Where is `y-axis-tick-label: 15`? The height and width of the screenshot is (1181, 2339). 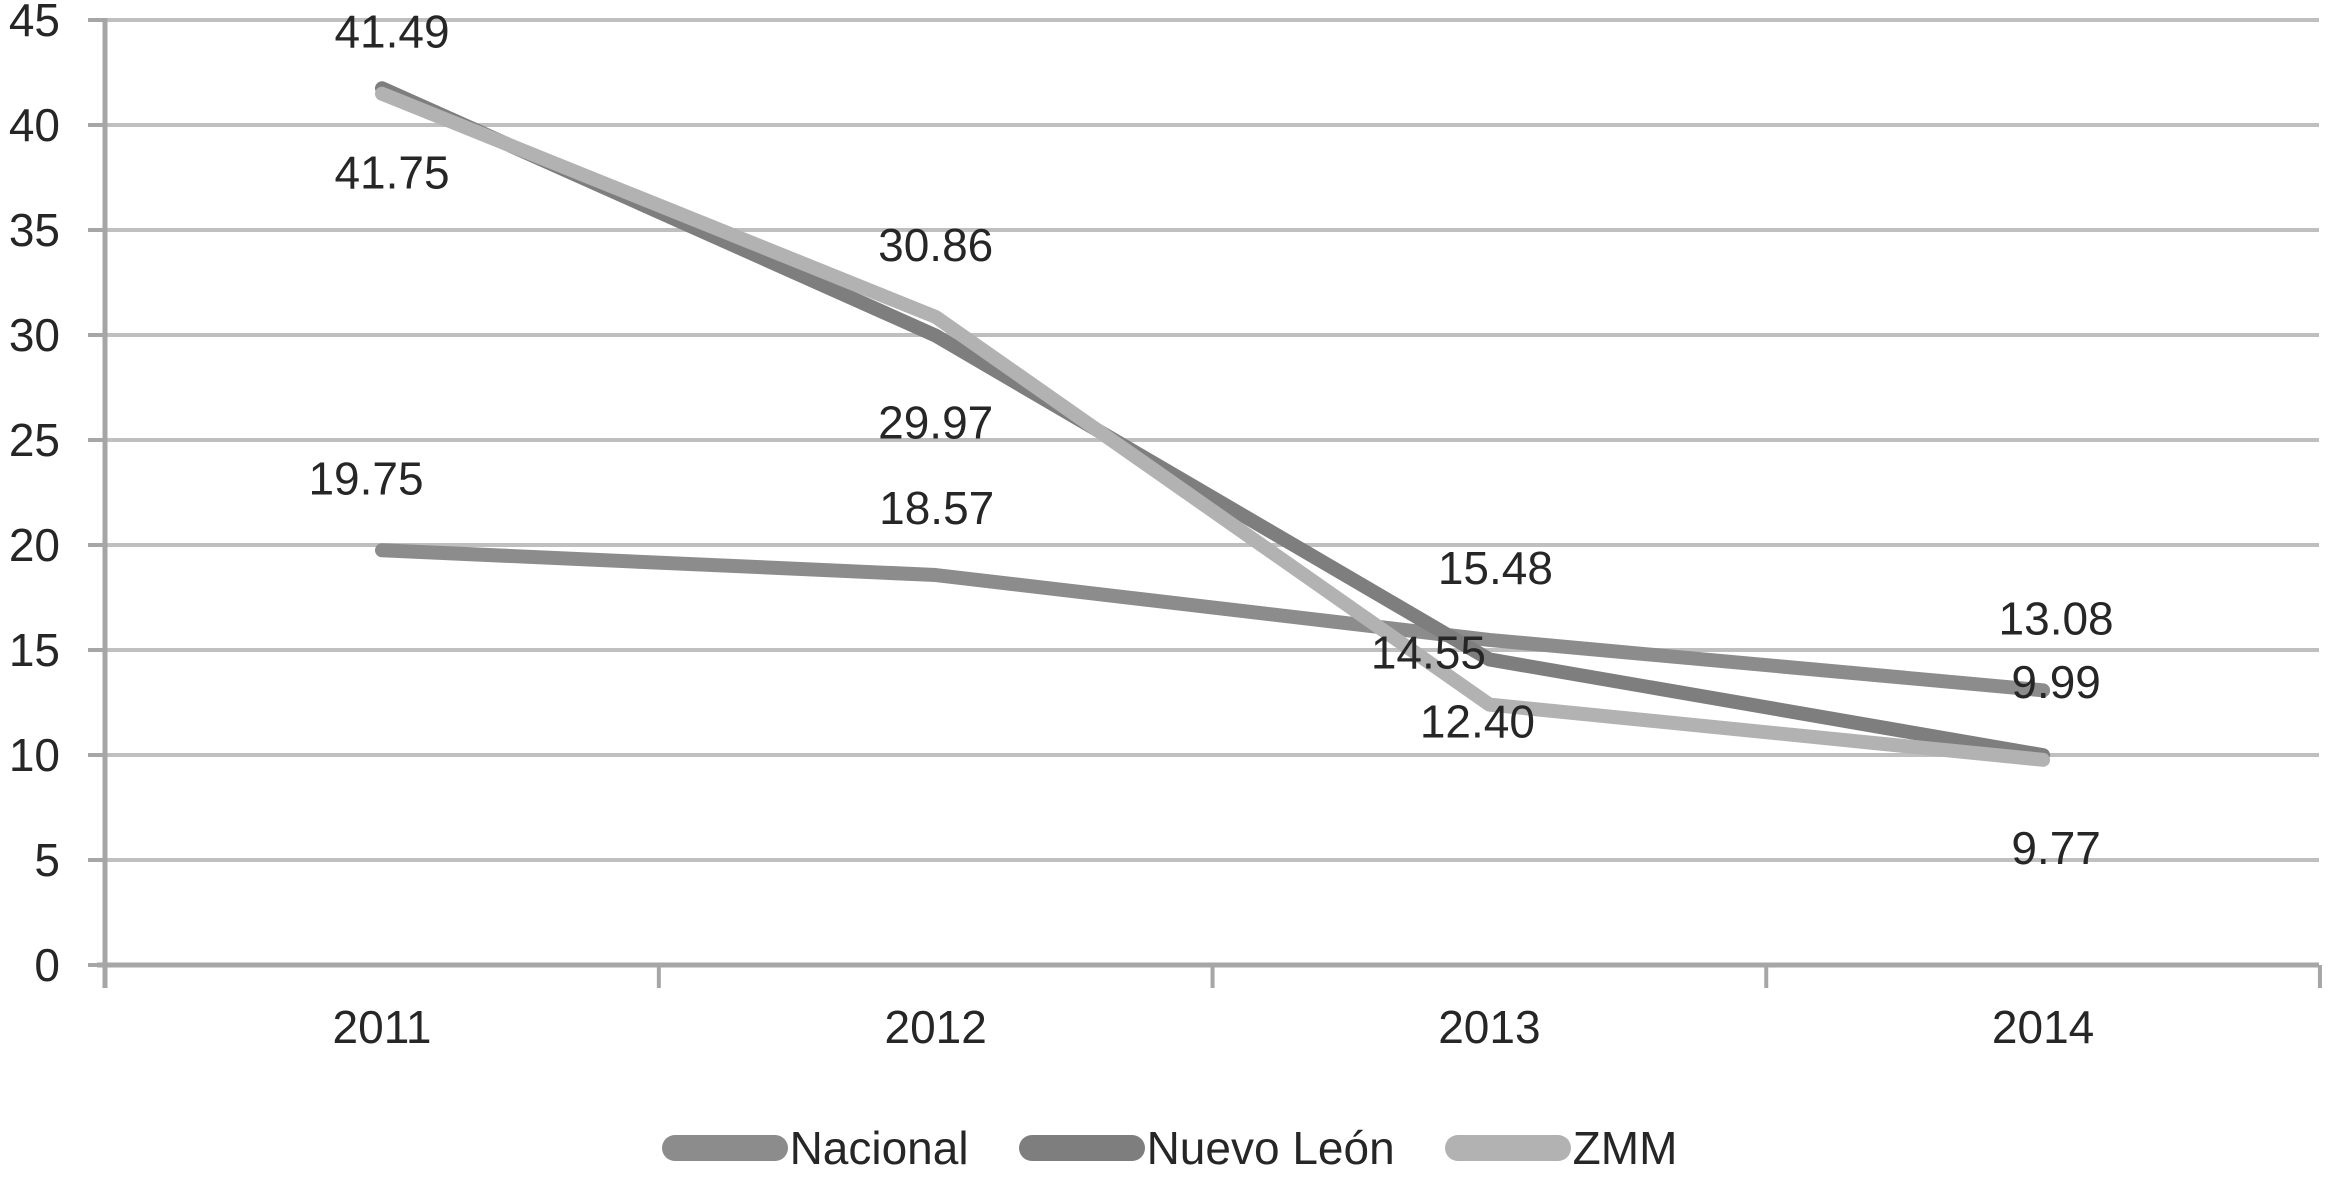
y-axis-tick-label: 15 is located at coordinates (34, 650).